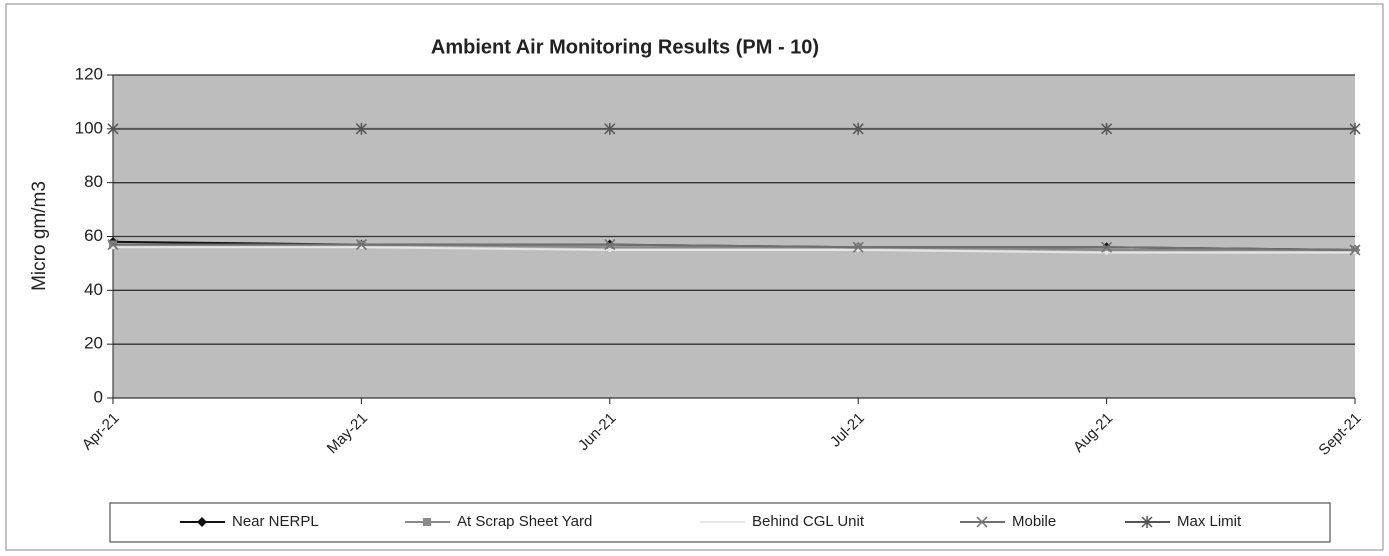 The image size is (1389, 556). What do you see at coordinates (39, 236) in the screenshot?
I see `y-axis-label: Micro gm/m3` at bounding box center [39, 236].